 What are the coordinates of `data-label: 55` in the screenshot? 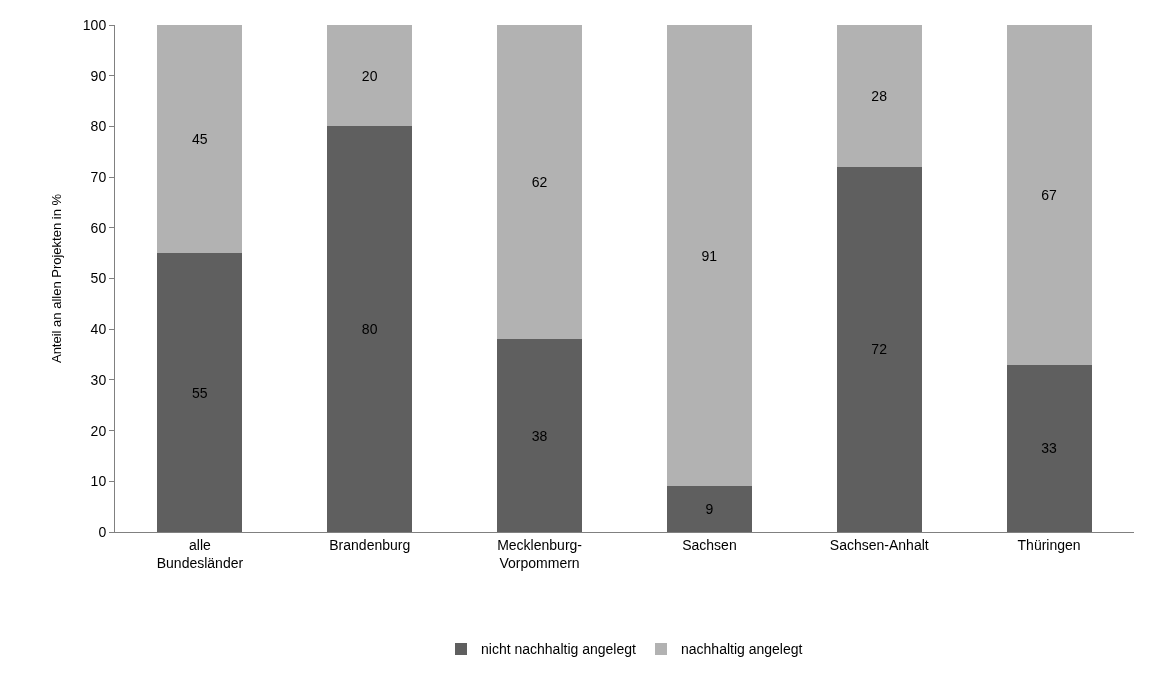 It's located at (200, 392).